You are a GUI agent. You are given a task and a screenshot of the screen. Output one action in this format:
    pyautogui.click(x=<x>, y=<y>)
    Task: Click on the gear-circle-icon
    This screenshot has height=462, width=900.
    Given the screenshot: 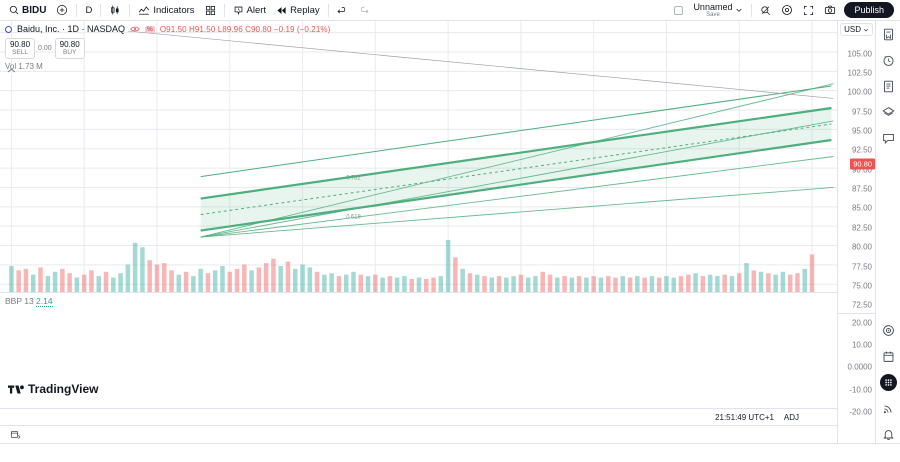 What is the action you would take?
    pyautogui.click(x=787, y=10)
    